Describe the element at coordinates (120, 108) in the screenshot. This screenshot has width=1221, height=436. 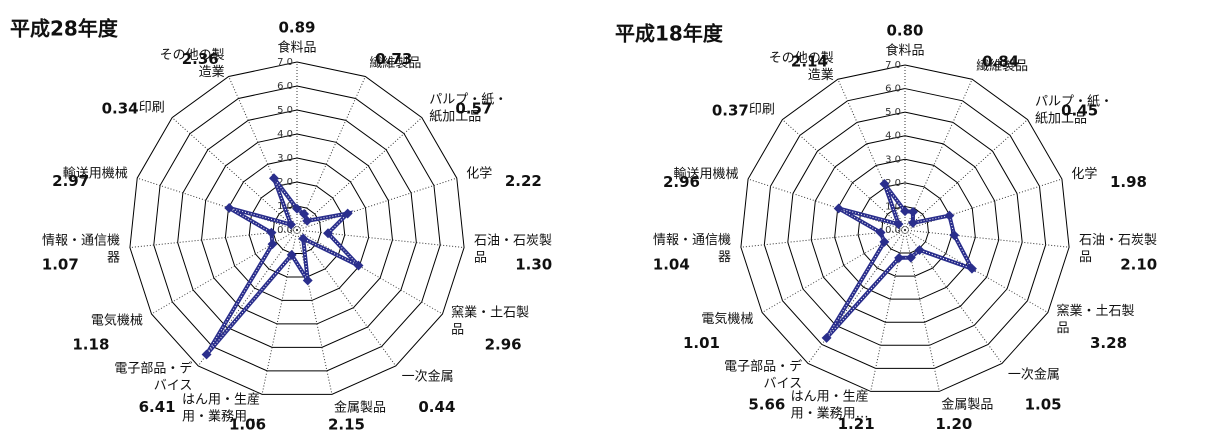
I see `value-label: 0.34` at that location.